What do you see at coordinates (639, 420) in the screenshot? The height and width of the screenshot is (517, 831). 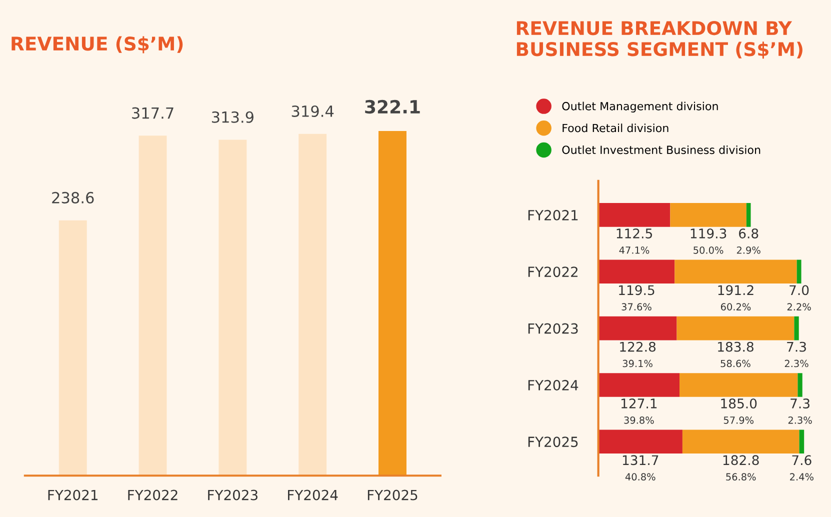 I see `annotation: 39.8%` at bounding box center [639, 420].